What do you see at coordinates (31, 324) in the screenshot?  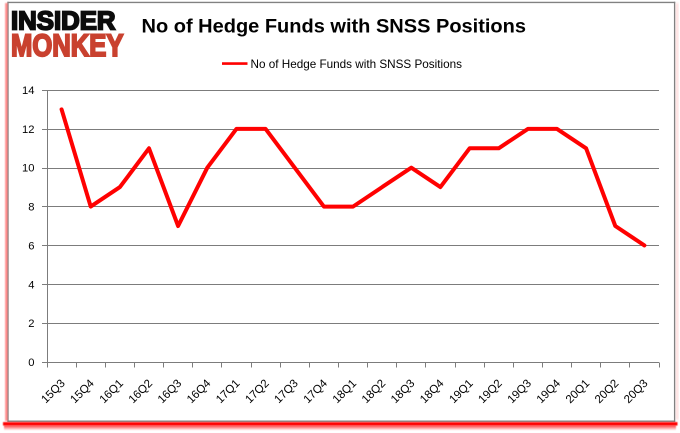 I see `svg-text: 2` at bounding box center [31, 324].